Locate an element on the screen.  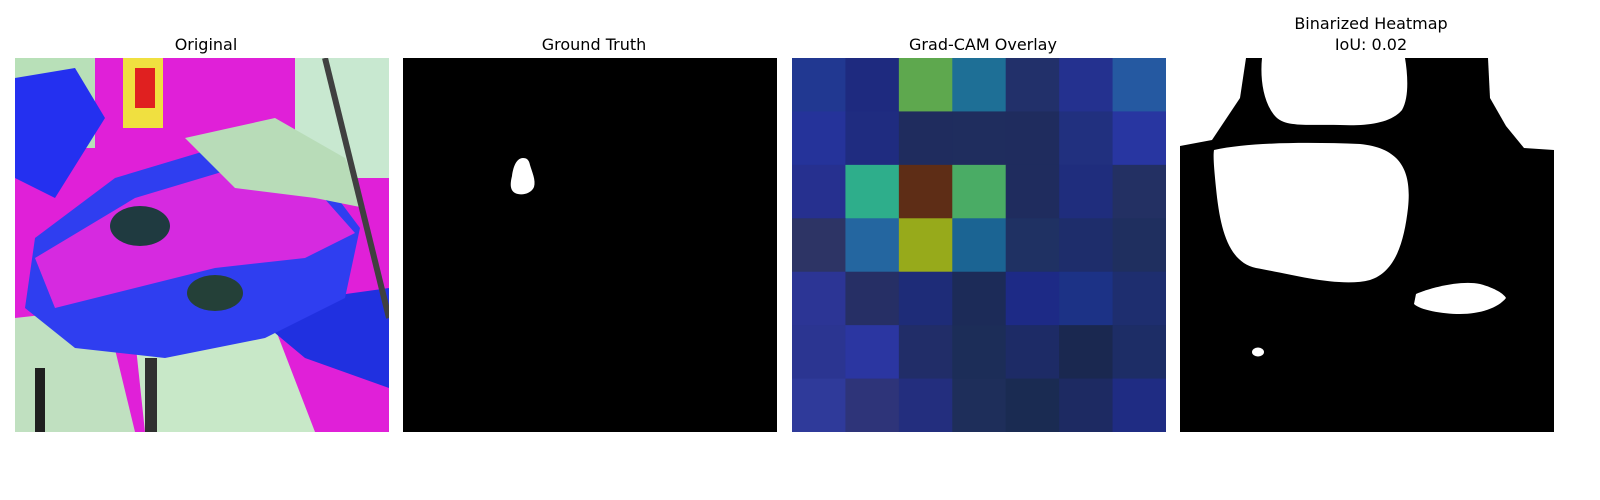
panel-title: Grad-CAM Overlay is located at coordinates (983, 44).